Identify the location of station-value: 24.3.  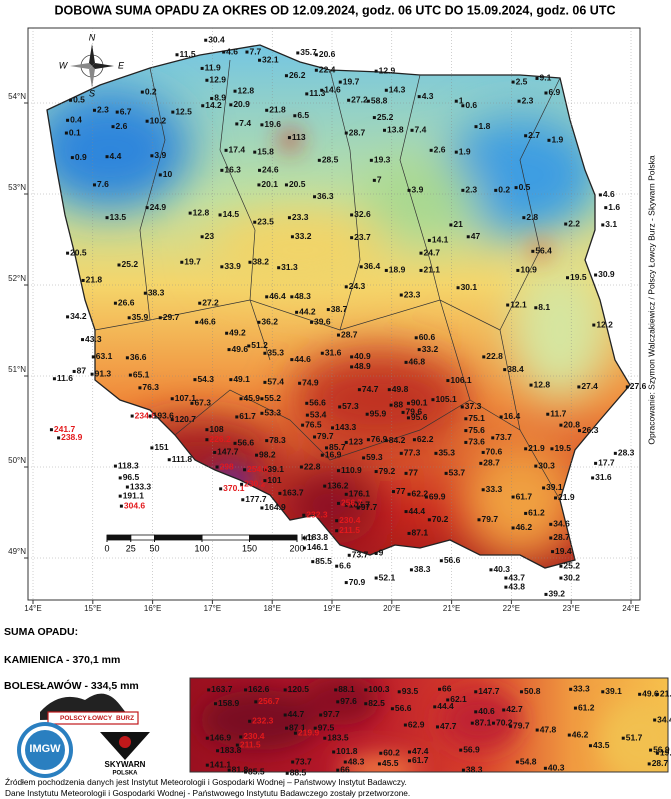
(357, 286).